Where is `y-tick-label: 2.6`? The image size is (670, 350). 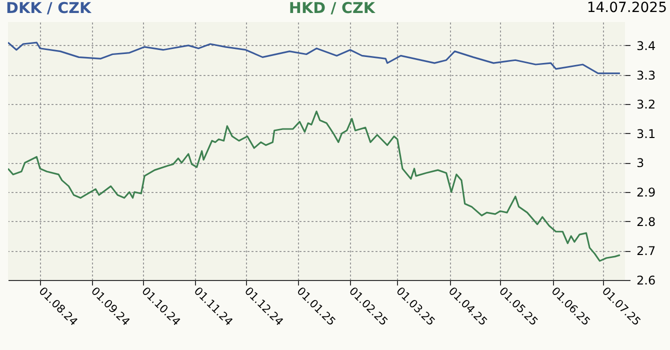
y-tick-label: 2.6 is located at coordinates (646, 281).